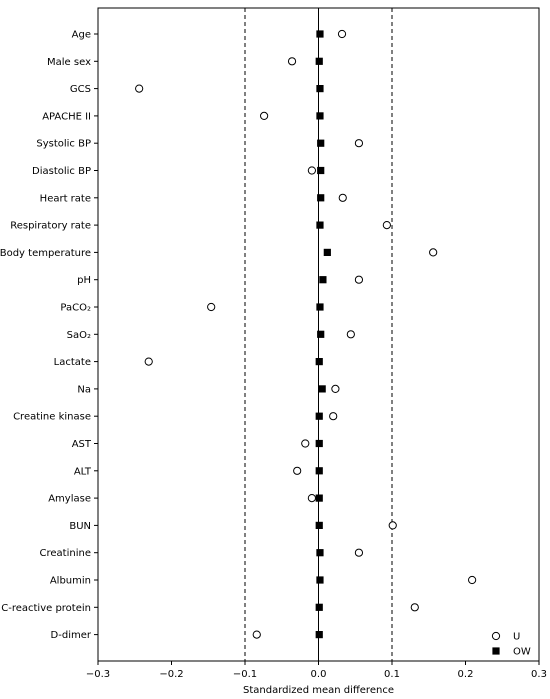  I want to click on y-tick-label: Body temperature, so click(45, 253).